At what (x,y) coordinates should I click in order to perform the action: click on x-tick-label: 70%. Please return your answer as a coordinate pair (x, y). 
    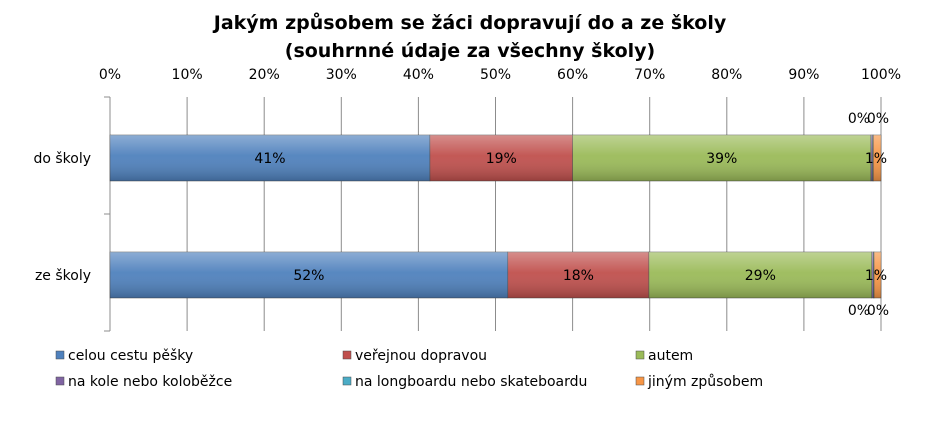
    Looking at the image, I should click on (649, 75).